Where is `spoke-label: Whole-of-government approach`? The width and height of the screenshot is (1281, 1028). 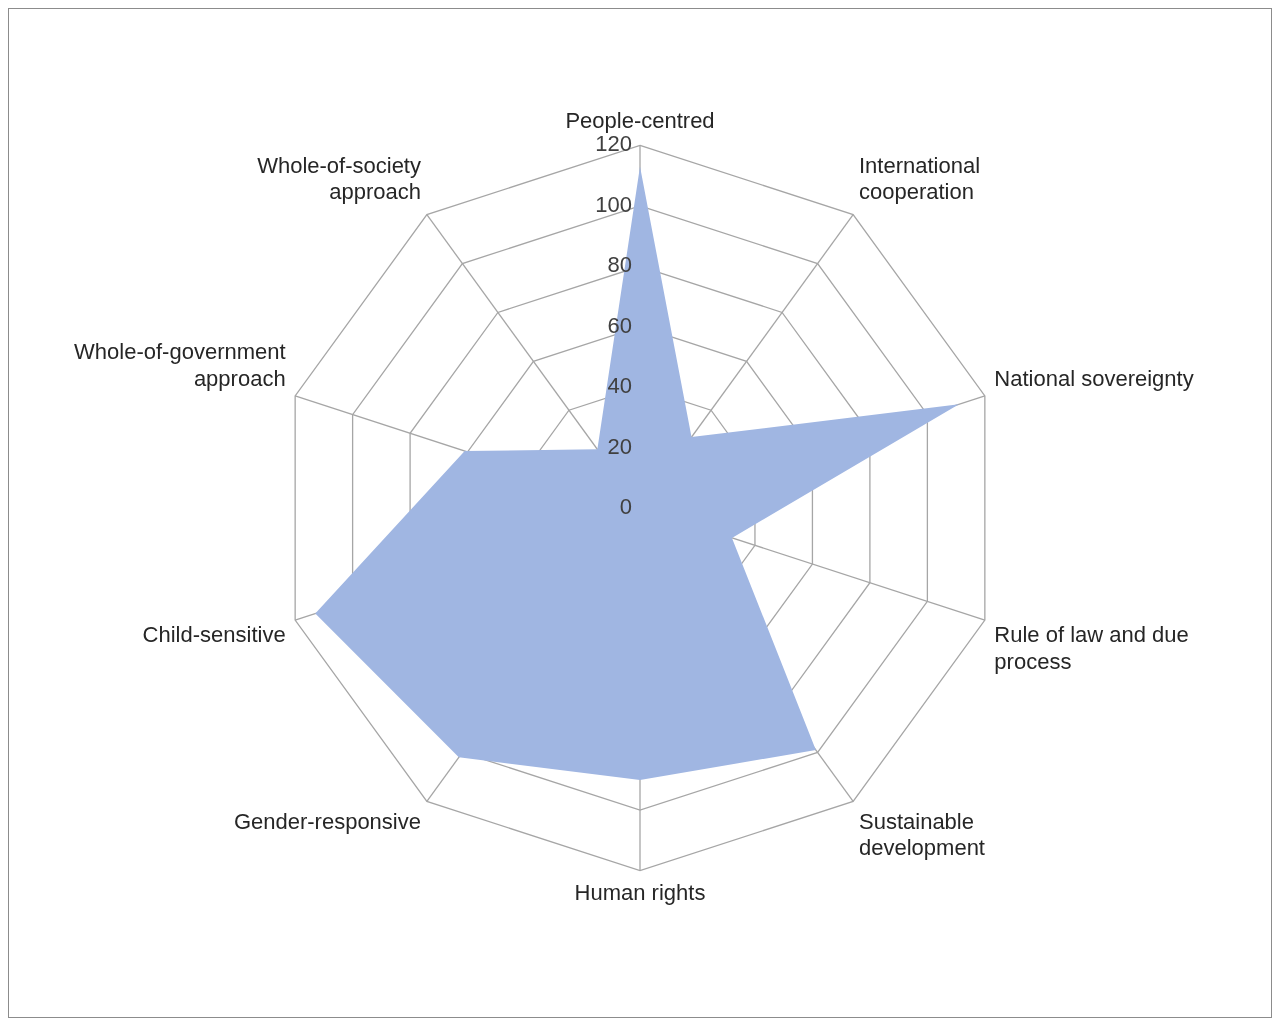 spoke-label: Whole-of-government approach is located at coordinates (180, 365).